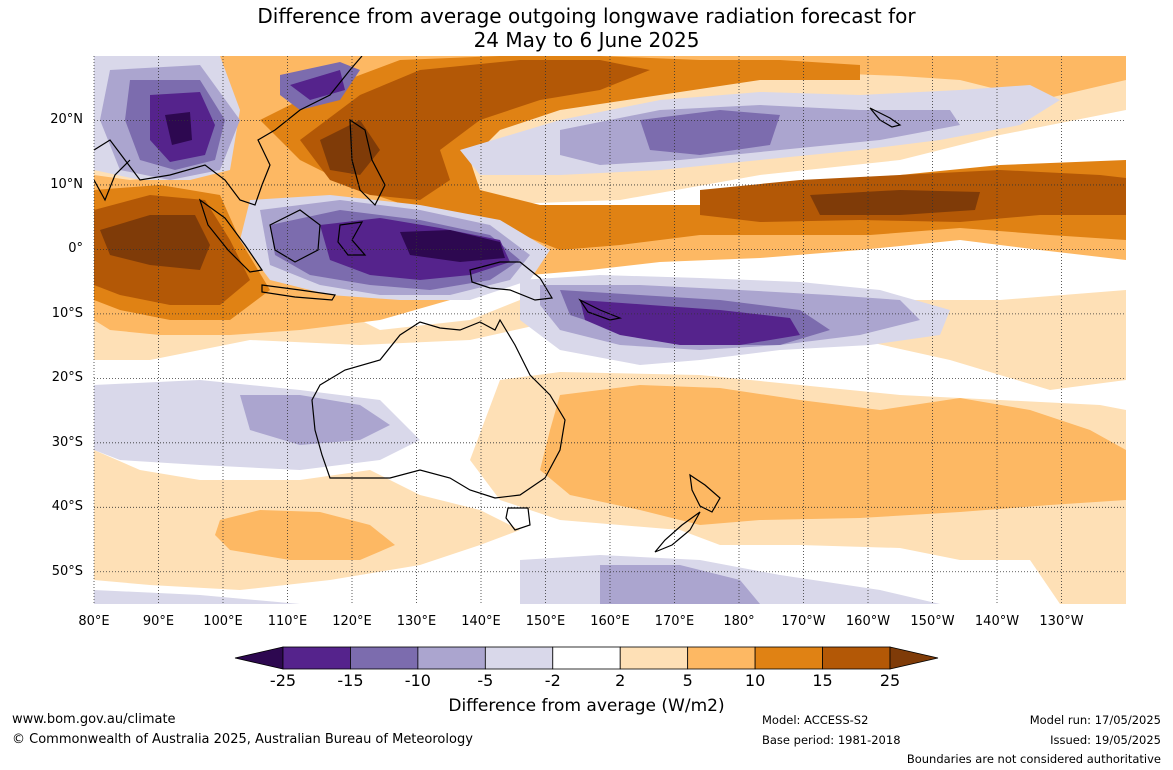 This screenshot has width=1173, height=770. Describe the element at coordinates (67, 313) in the screenshot. I see `latitude-label: 10°S` at that location.